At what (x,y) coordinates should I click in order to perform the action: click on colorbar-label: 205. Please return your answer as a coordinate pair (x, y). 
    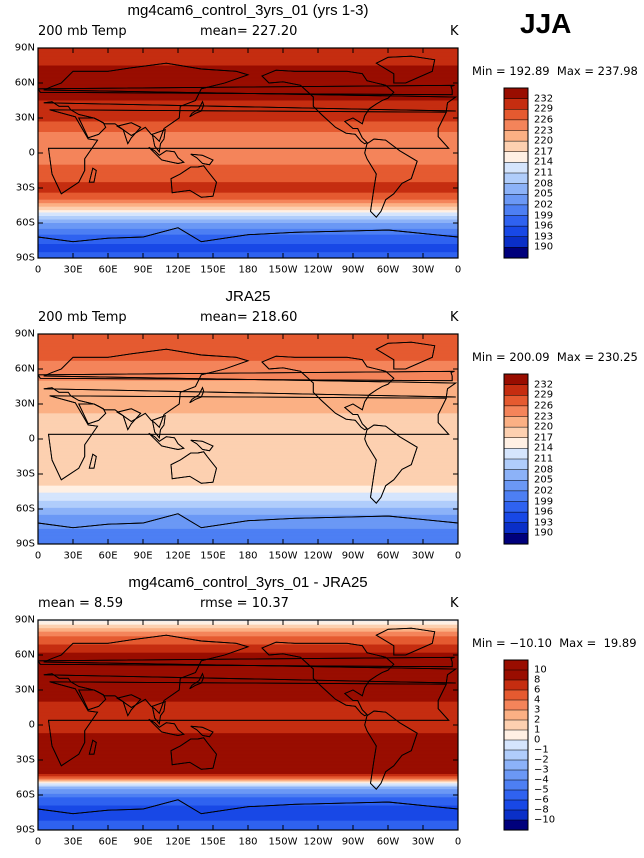
    Looking at the image, I should click on (544, 480).